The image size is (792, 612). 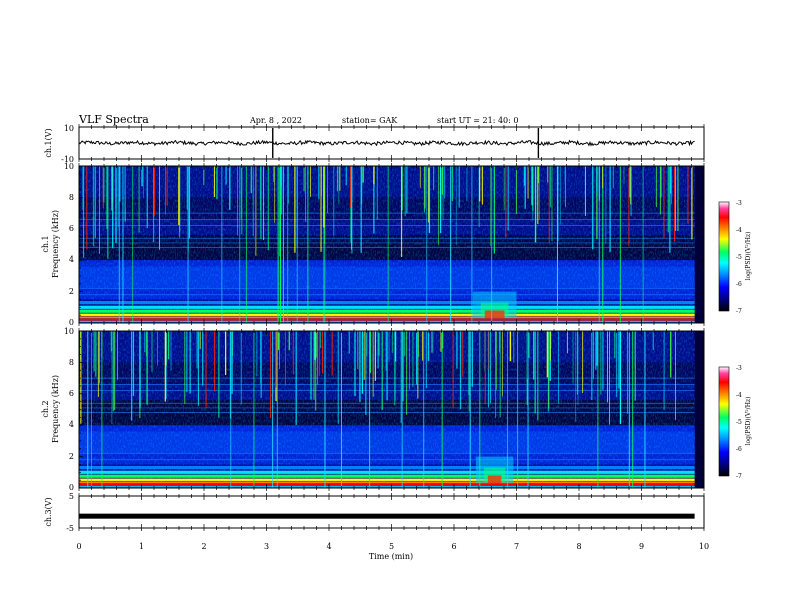 I want to click on ch1-channel-label: ch.1, so click(x=45, y=243).